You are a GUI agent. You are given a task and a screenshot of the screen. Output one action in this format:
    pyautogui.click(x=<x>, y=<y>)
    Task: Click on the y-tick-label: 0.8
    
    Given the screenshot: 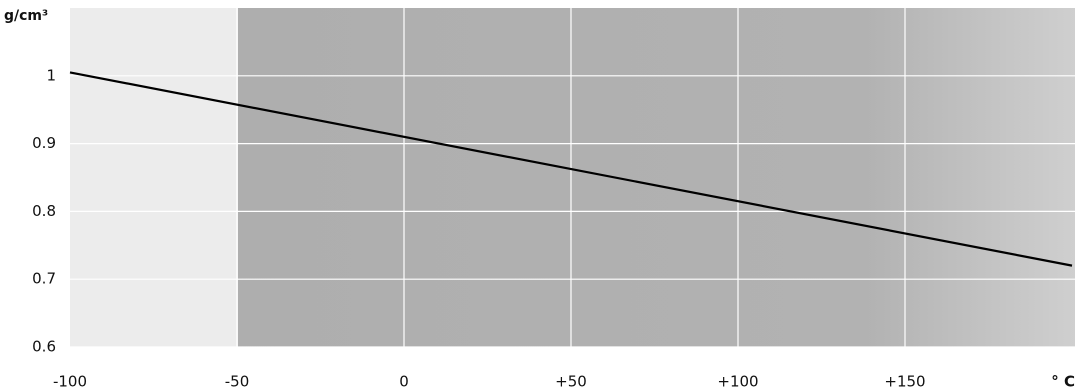 What is the action you would take?
    pyautogui.click(x=44, y=211)
    